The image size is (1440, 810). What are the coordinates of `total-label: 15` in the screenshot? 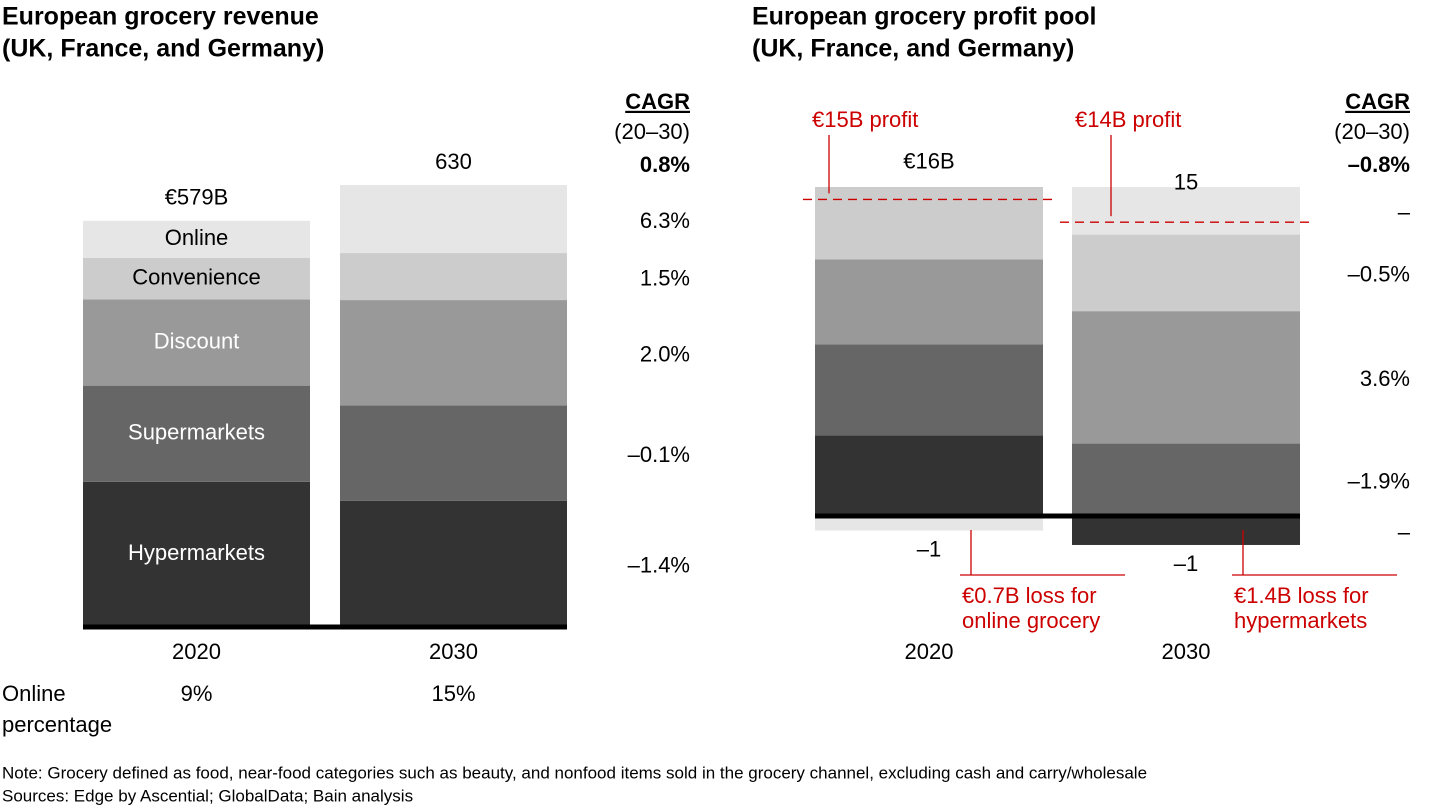 It's located at (1186, 181).